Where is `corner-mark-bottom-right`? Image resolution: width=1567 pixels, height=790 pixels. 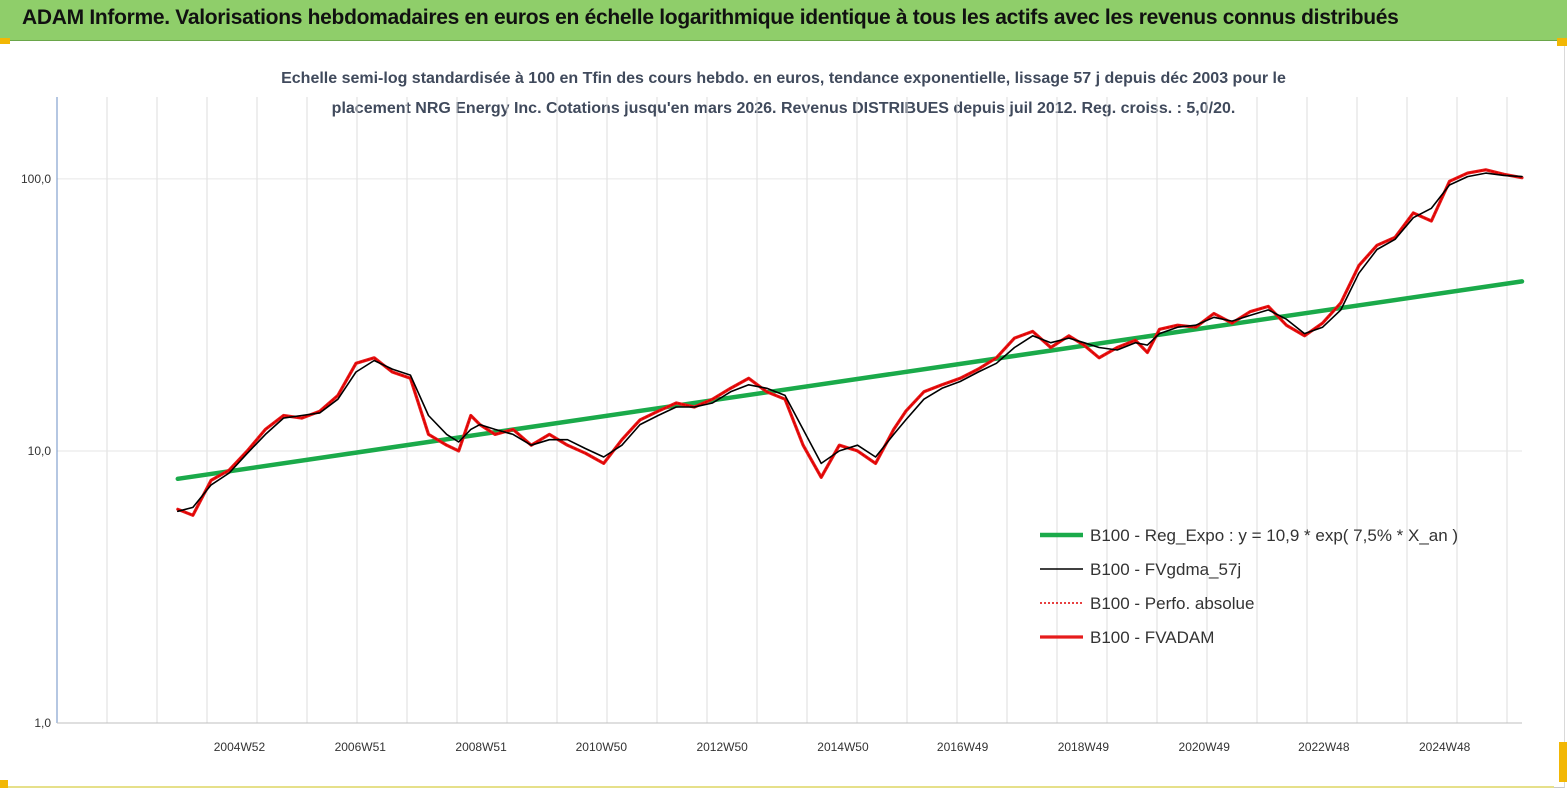
corner-mark-bottom-right is located at coordinates (1563, 762).